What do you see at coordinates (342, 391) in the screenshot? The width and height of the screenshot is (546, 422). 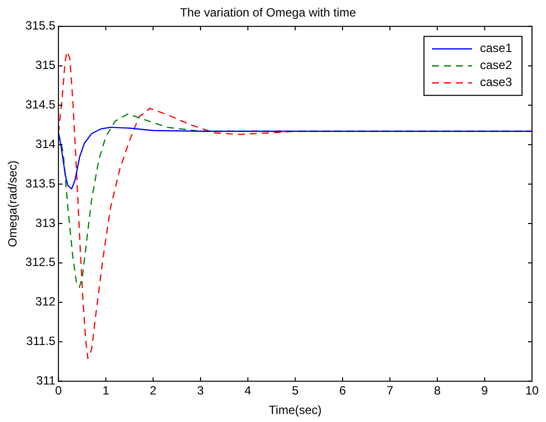 I see `x-tick-label: 6` at bounding box center [342, 391].